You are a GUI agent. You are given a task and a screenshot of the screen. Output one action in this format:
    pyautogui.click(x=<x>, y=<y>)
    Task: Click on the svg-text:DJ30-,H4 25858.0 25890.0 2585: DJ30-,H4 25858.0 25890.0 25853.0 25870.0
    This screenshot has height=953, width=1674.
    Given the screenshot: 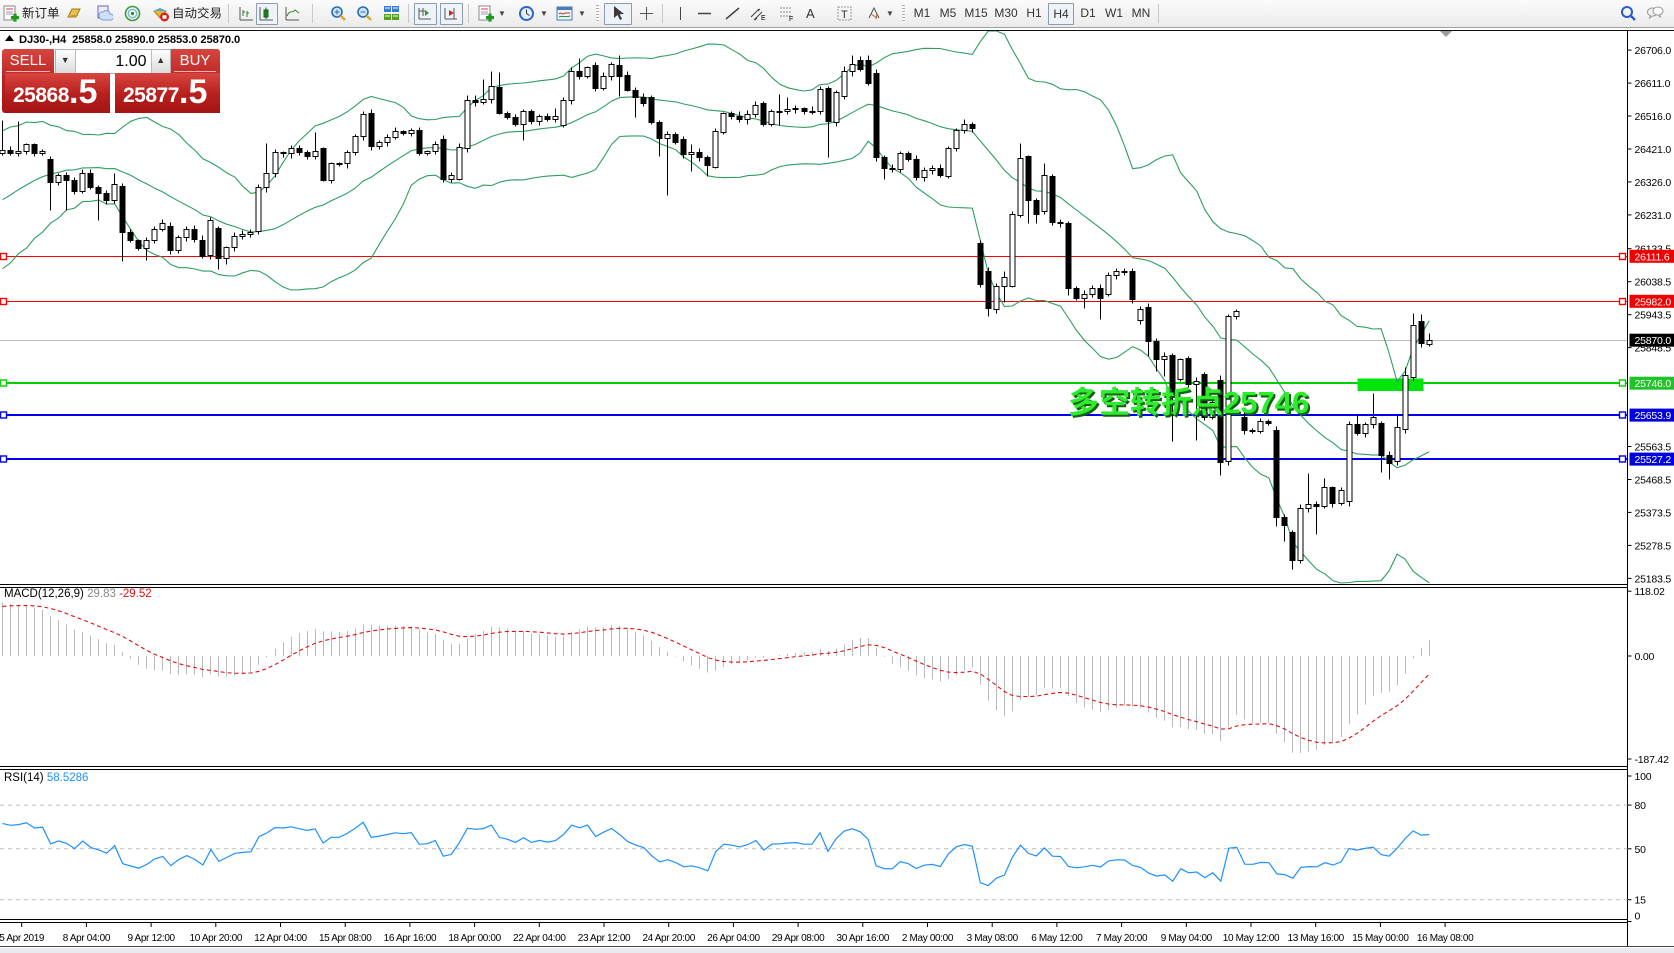 What is the action you would take?
    pyautogui.click(x=129, y=40)
    